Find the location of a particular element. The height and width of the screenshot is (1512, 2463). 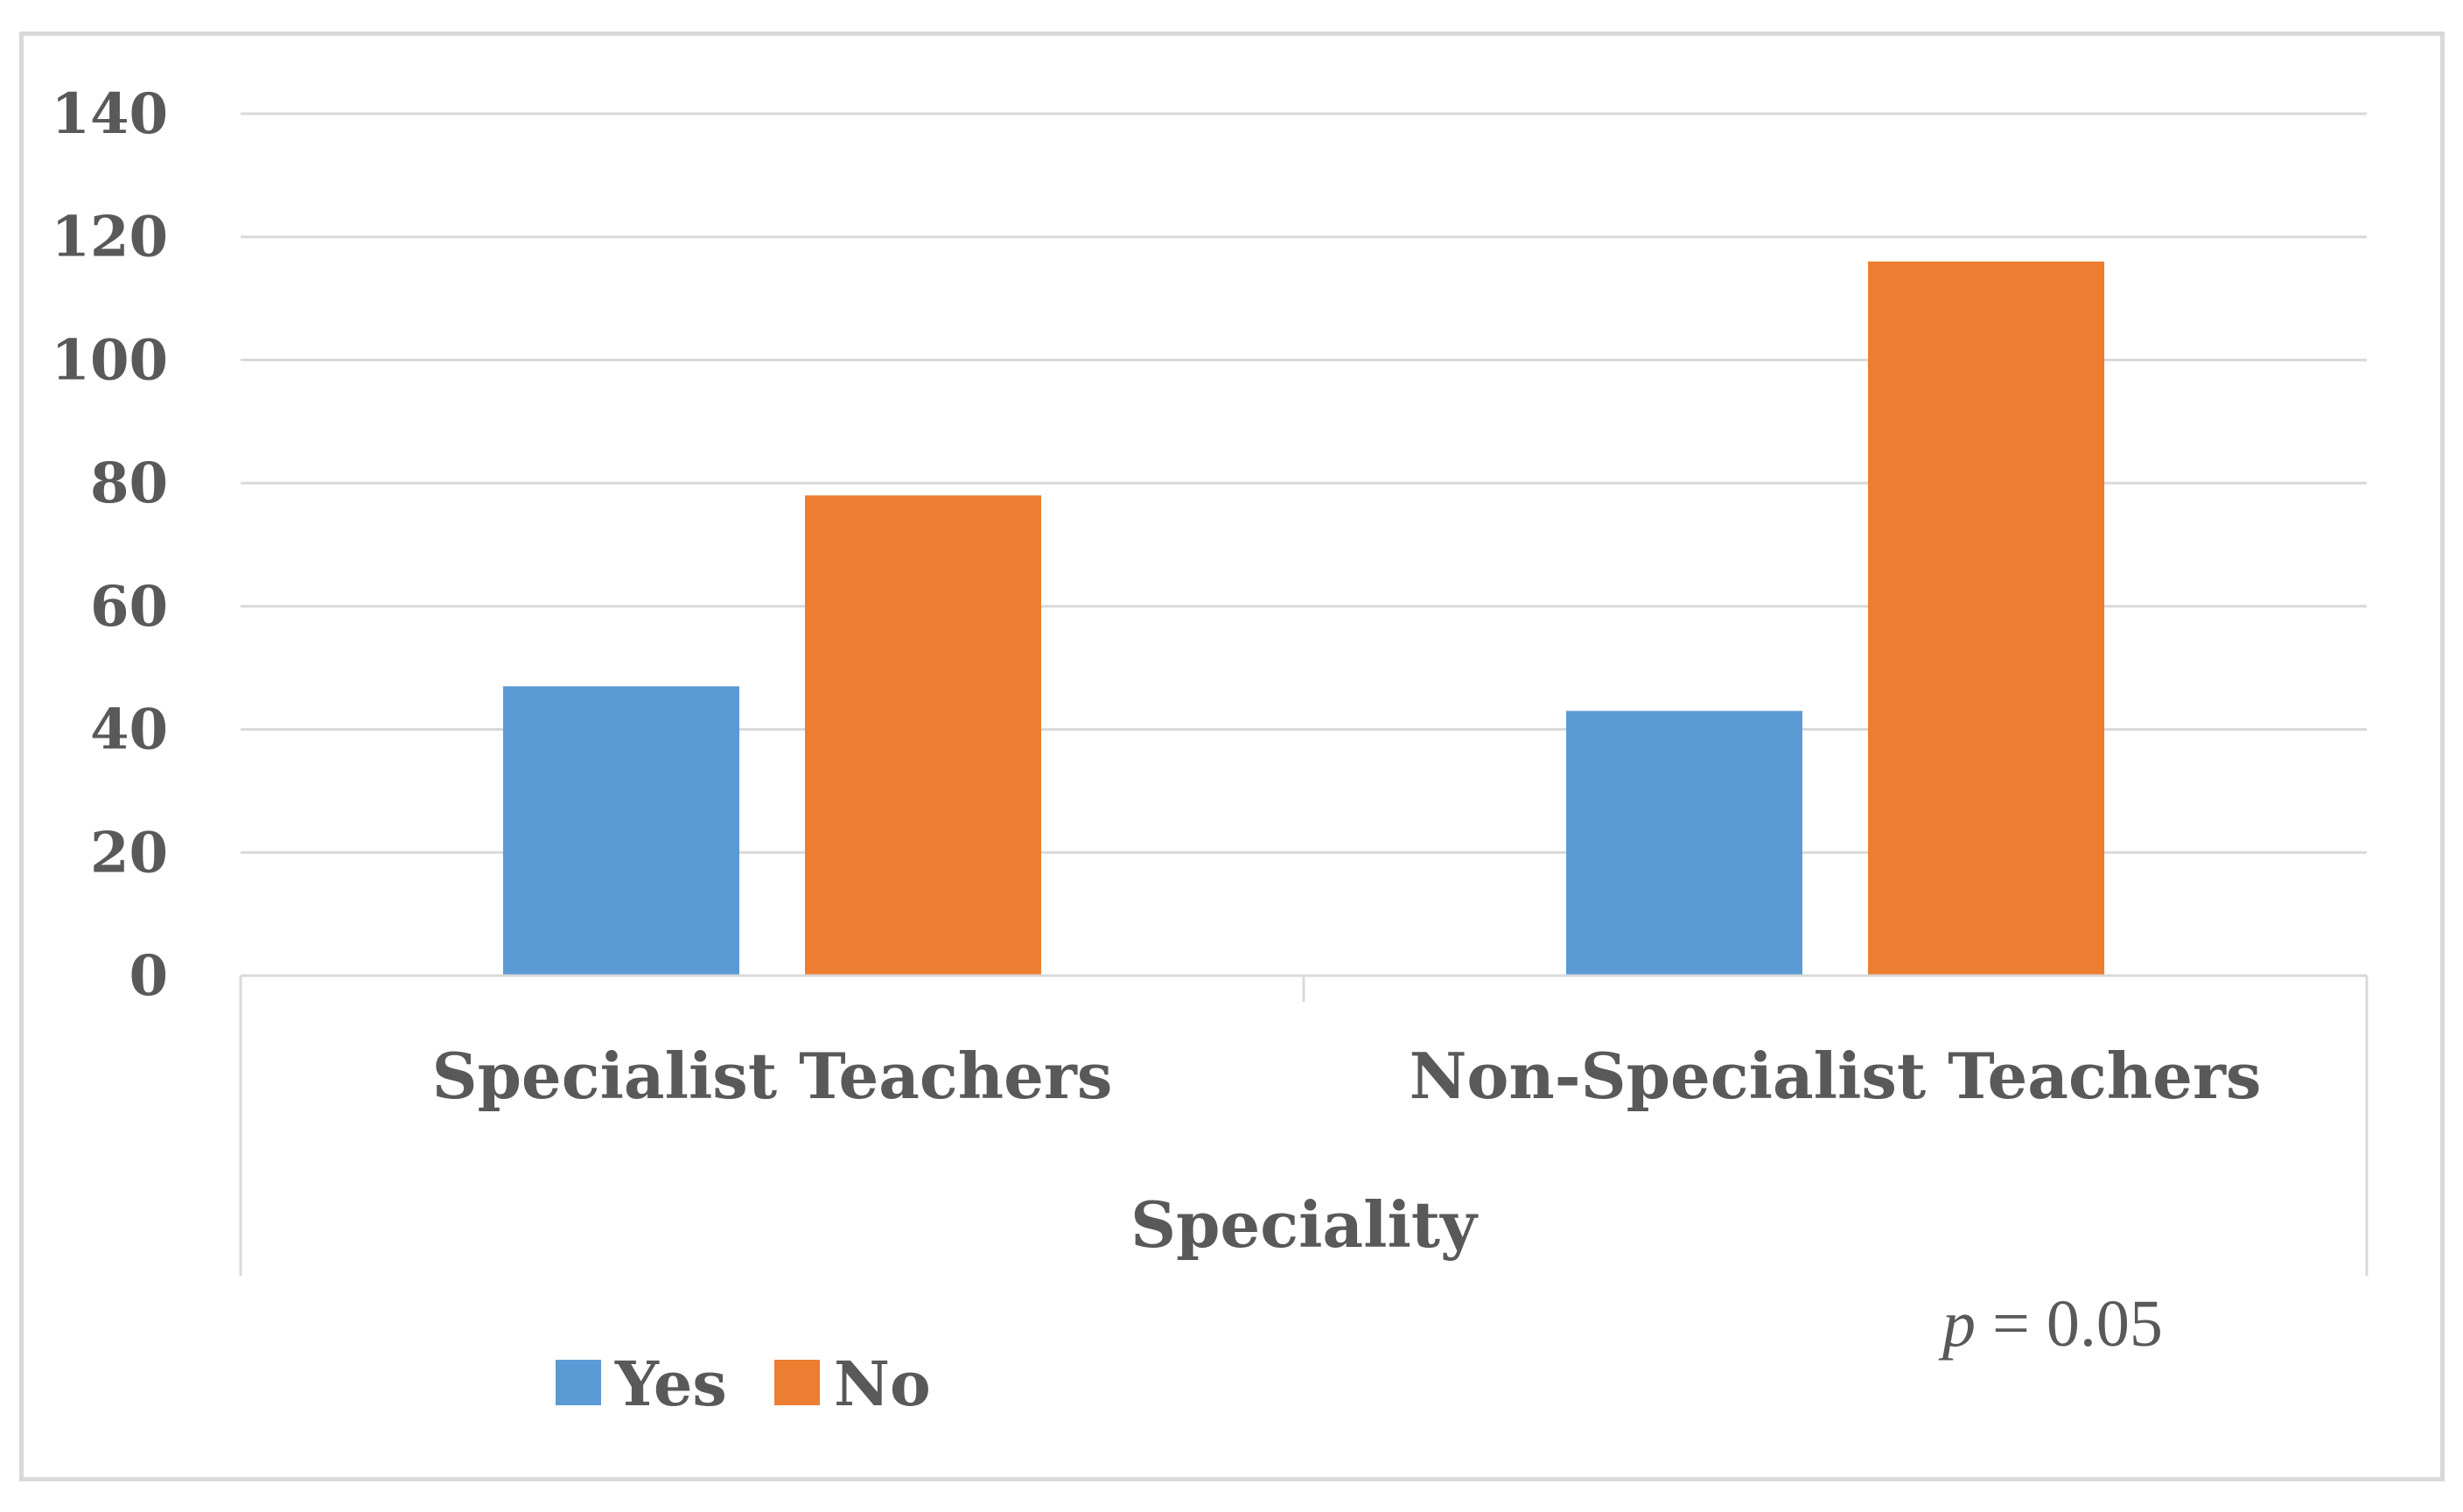

legend-swatch-no is located at coordinates (797, 1382).